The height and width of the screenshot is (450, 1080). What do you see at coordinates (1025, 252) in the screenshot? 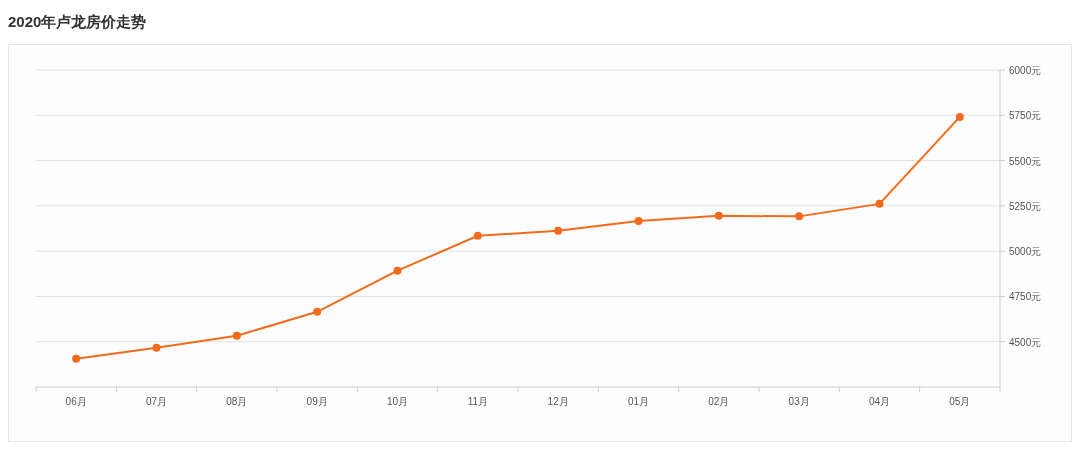
I see `y-tick-label: 5000元` at bounding box center [1025, 252].